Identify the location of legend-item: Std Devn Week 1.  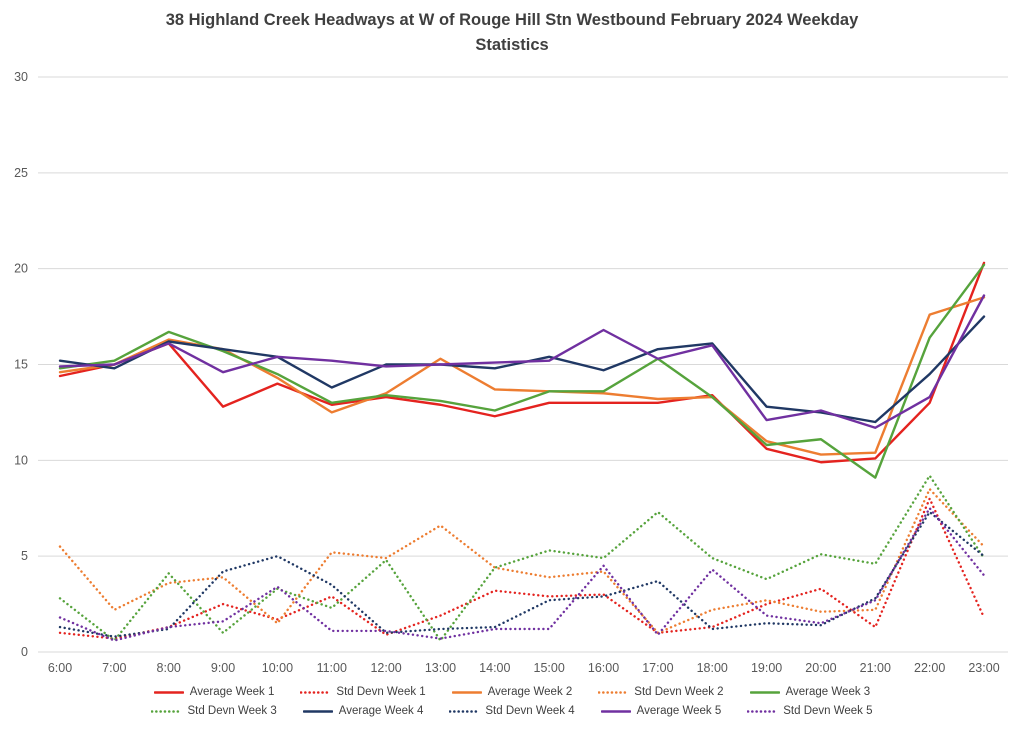
(363, 692).